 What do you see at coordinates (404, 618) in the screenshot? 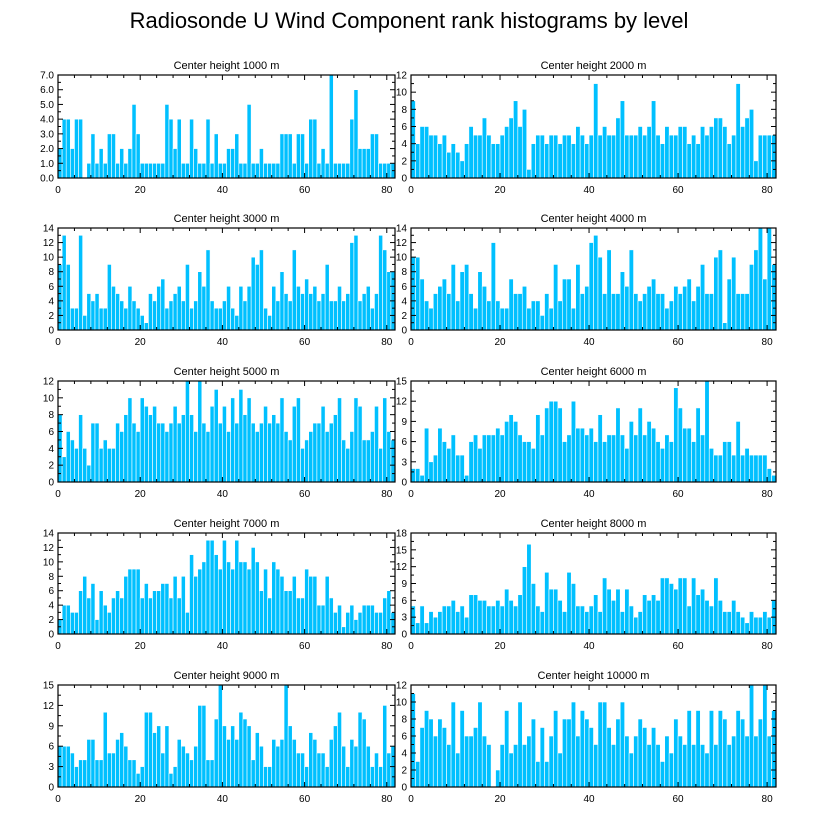
I see `y-tick-label: 3` at bounding box center [404, 618].